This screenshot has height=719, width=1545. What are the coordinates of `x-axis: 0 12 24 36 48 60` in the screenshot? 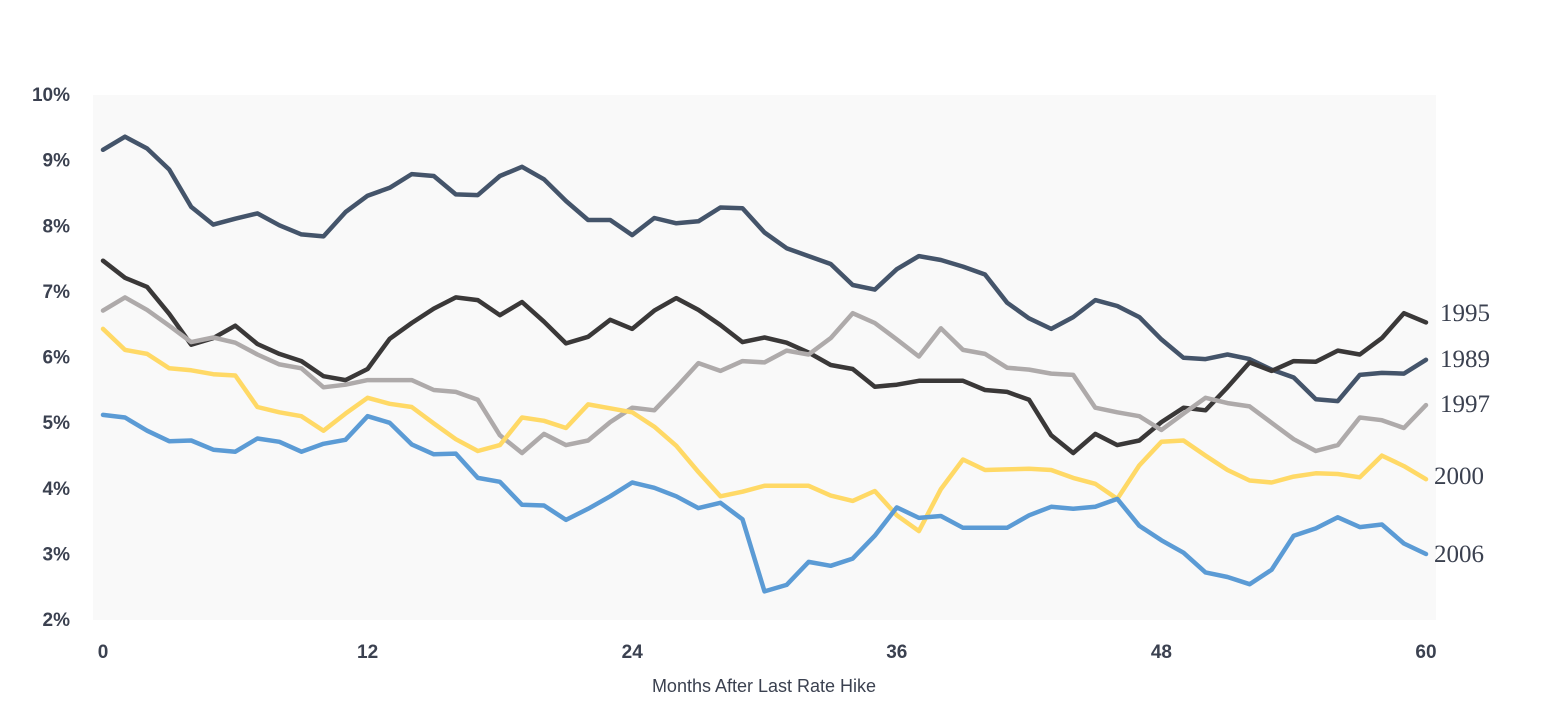 It's located at (767, 652).